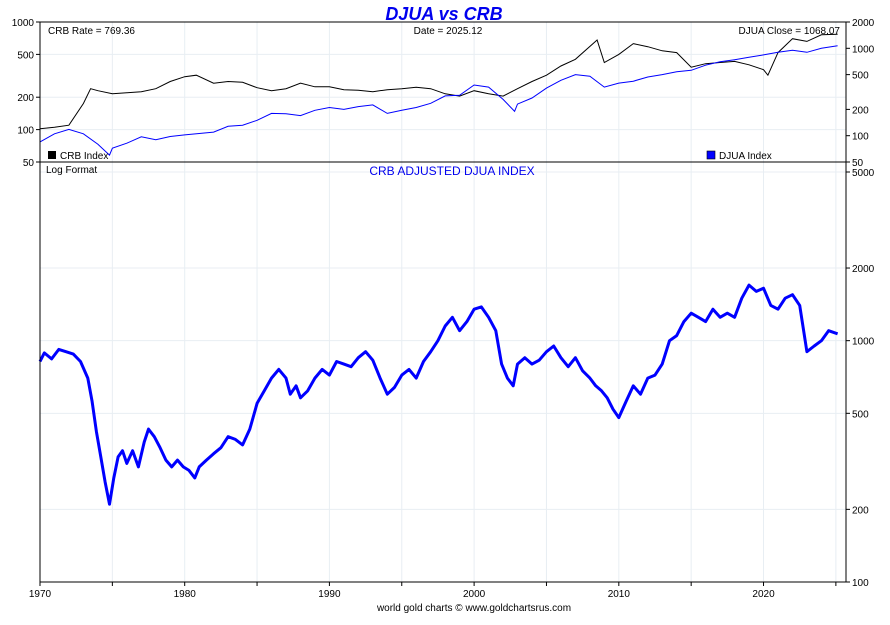  What do you see at coordinates (433, 591) in the screenshot?
I see `x-axis: 1970 1980 1990 2000 2010 2020` at bounding box center [433, 591].